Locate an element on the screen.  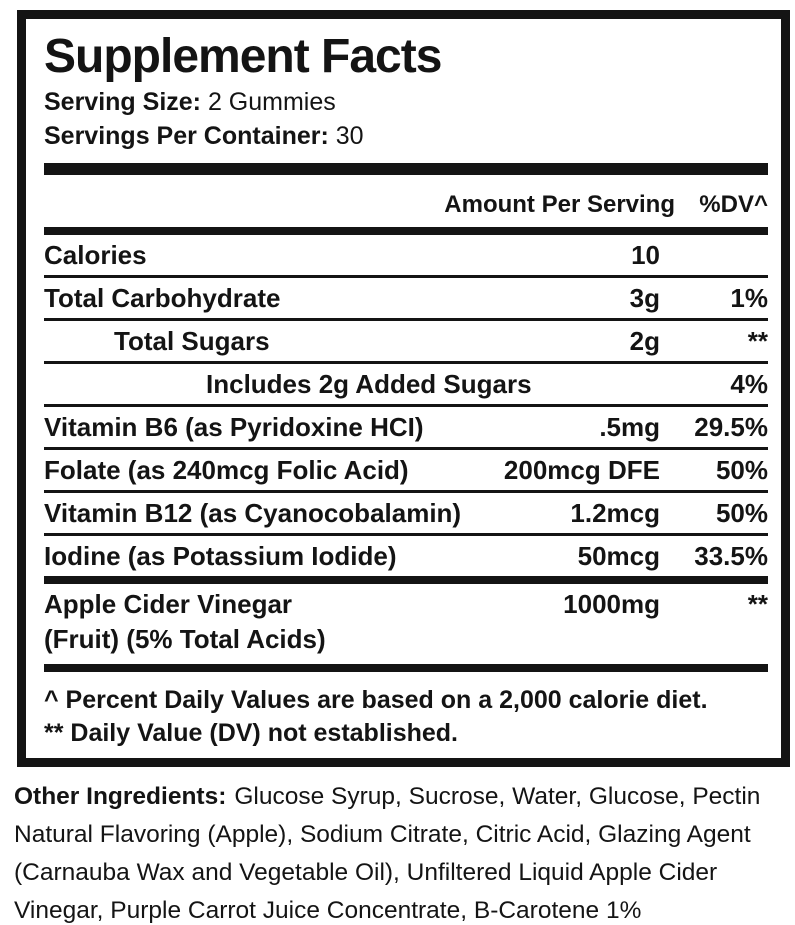
column-header-amount: Amount Per Serving is located at coordinates (559, 204).